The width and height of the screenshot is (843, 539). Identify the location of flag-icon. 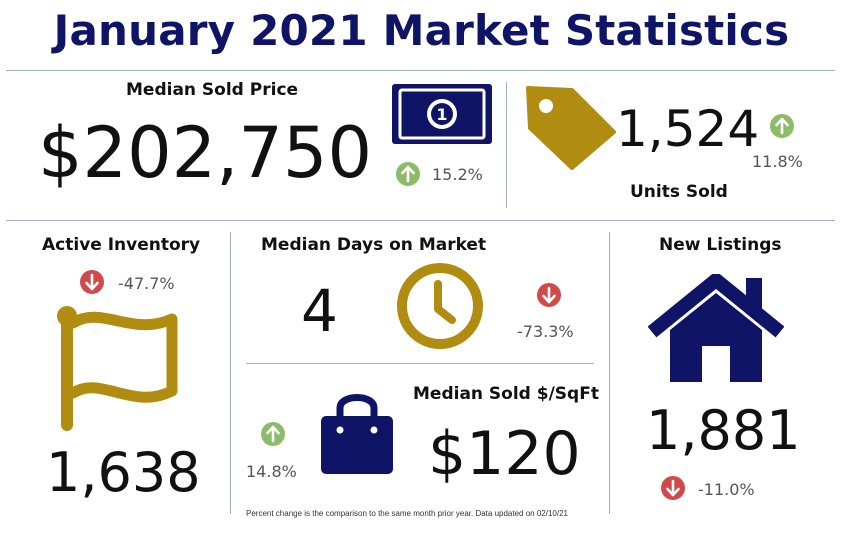
(120, 370).